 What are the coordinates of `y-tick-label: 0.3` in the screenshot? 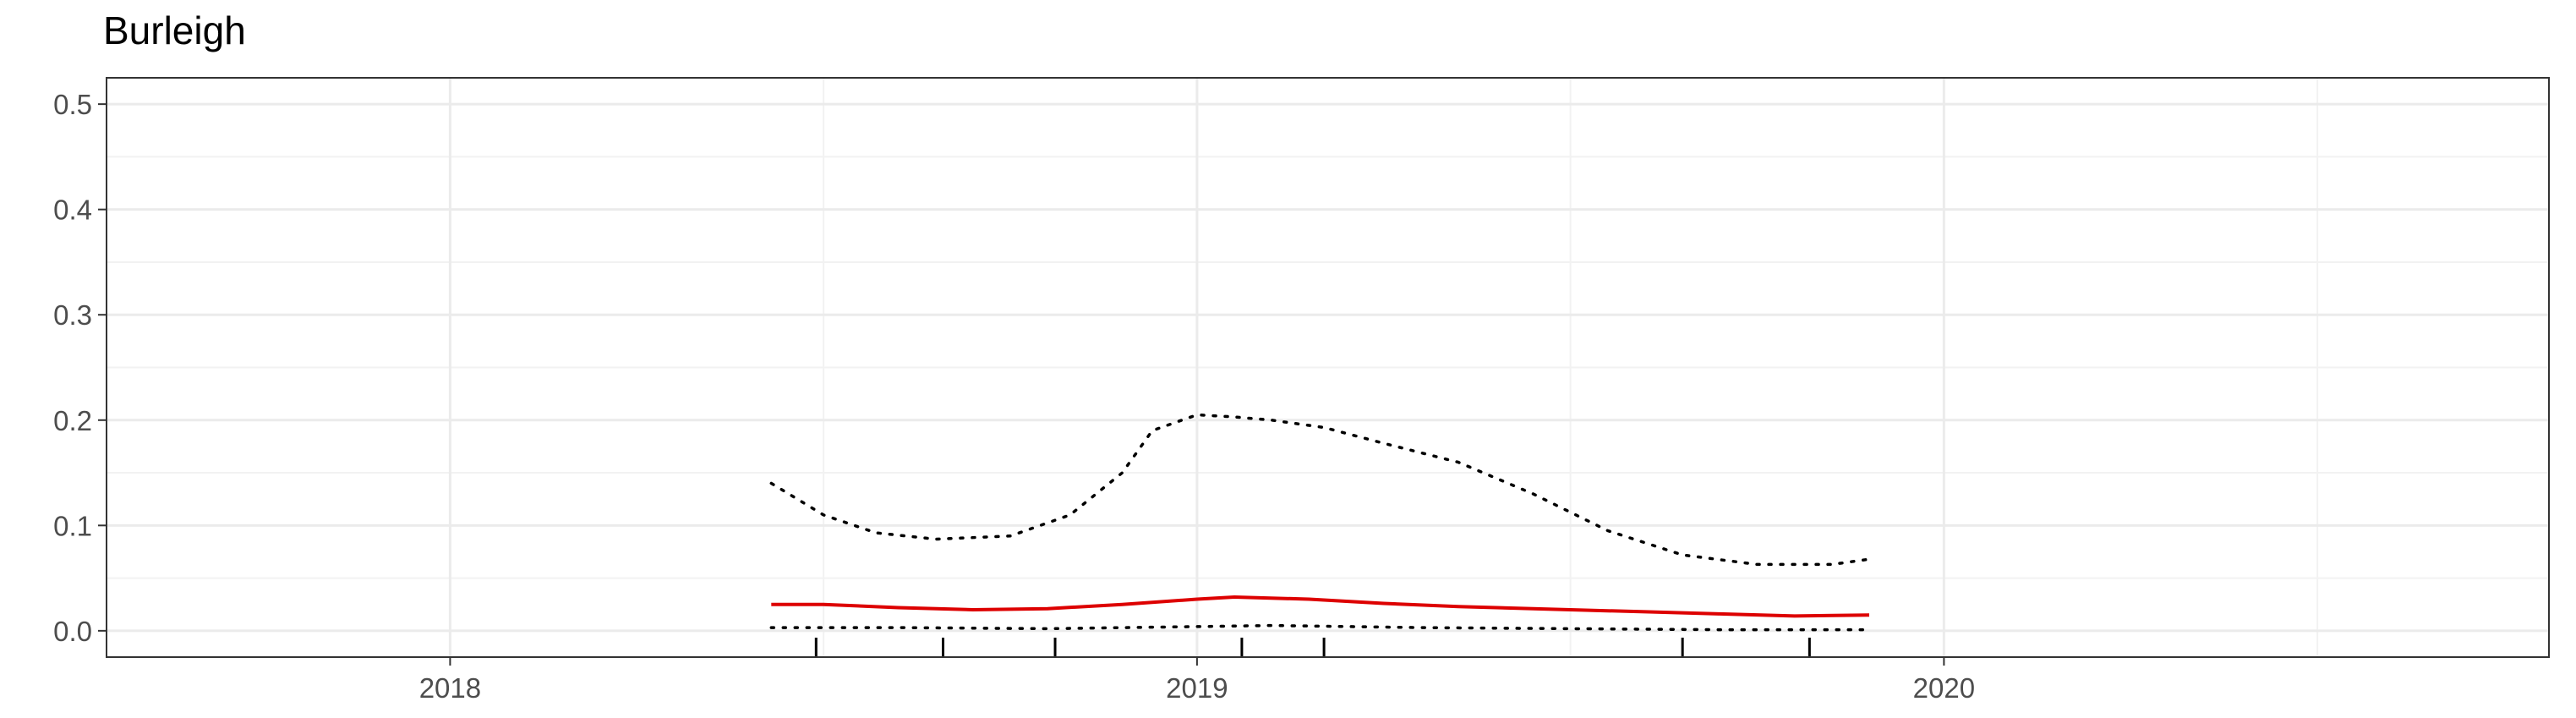 It's located at (72, 315).